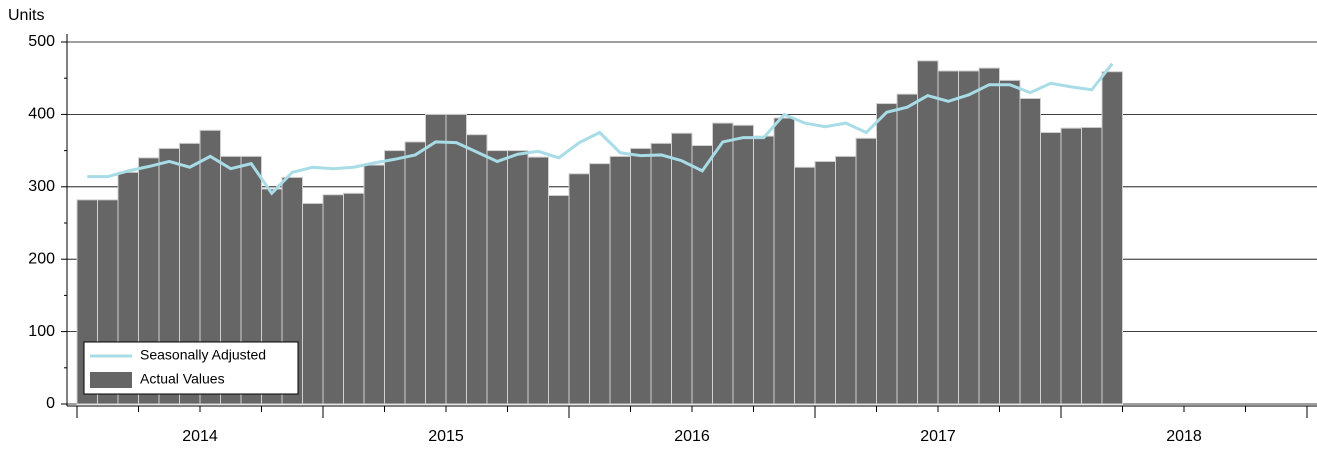 The height and width of the screenshot is (449, 1317). I want to click on y-tick-label: 100, so click(41, 331).